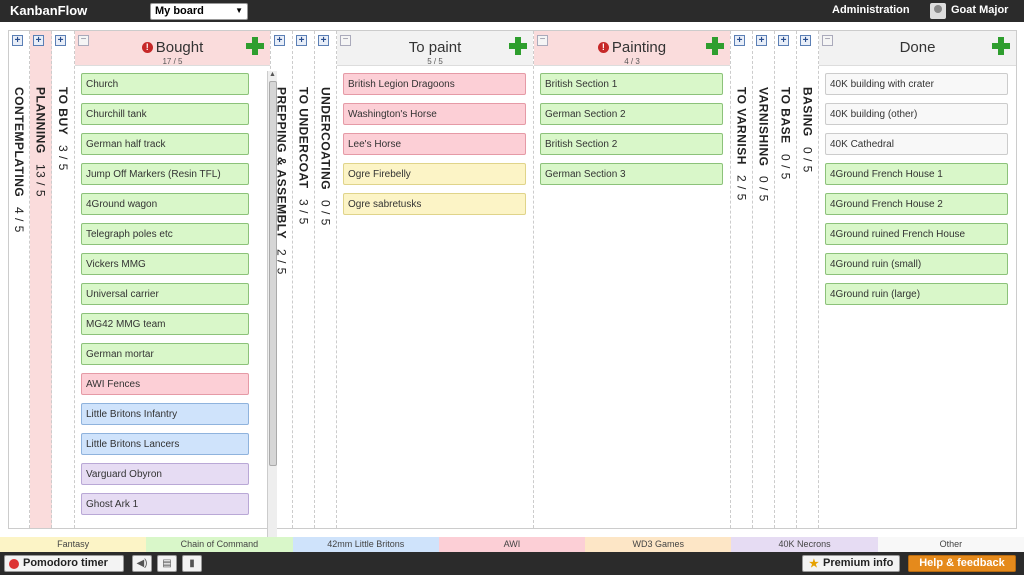 Image resolution: width=1024 pixels, height=575 pixels. Describe the element at coordinates (63, 279) in the screenshot. I see `column-to-buy: + TO BUY3 / 5` at that location.